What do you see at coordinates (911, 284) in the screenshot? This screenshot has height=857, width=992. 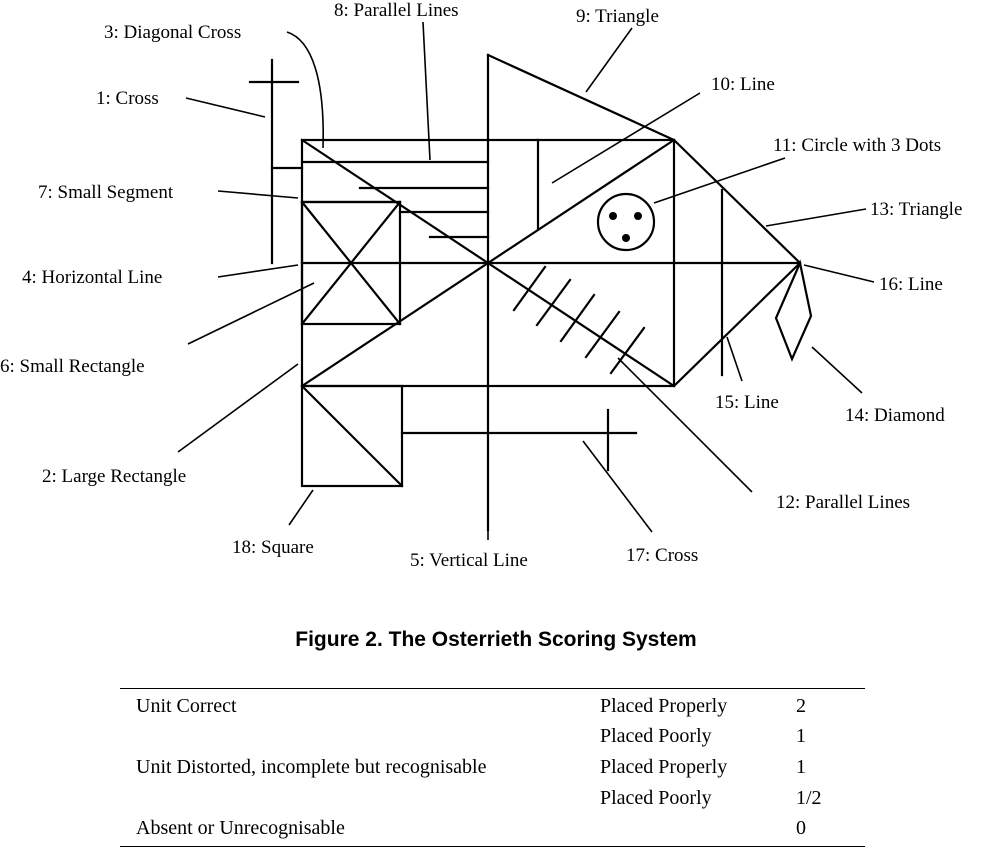 I see `label-line-16: 16: Line` at bounding box center [911, 284].